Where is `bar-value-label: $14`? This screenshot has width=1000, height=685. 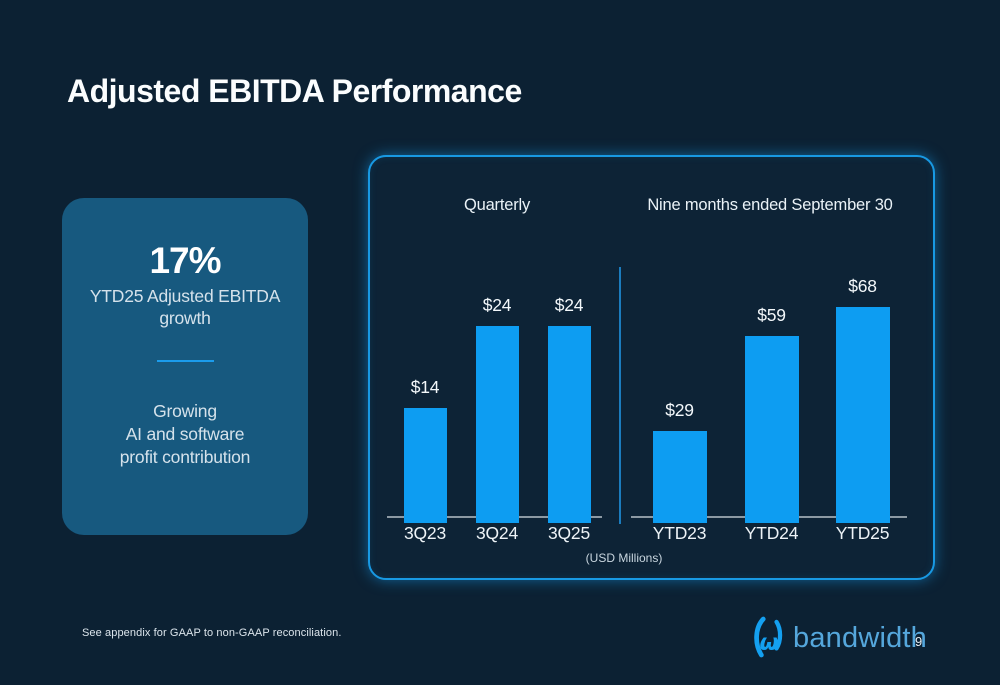 bar-value-label: $14 is located at coordinates (425, 387).